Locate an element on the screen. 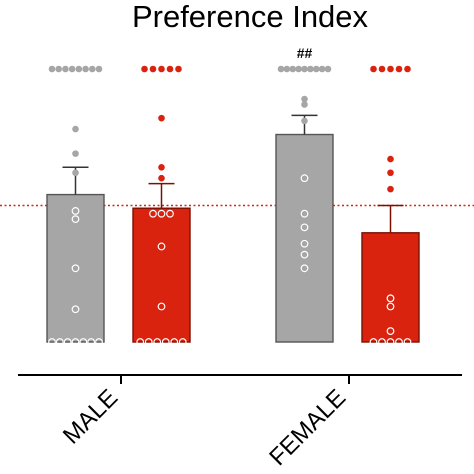  chart-title: Preference Index is located at coordinates (250, 17).